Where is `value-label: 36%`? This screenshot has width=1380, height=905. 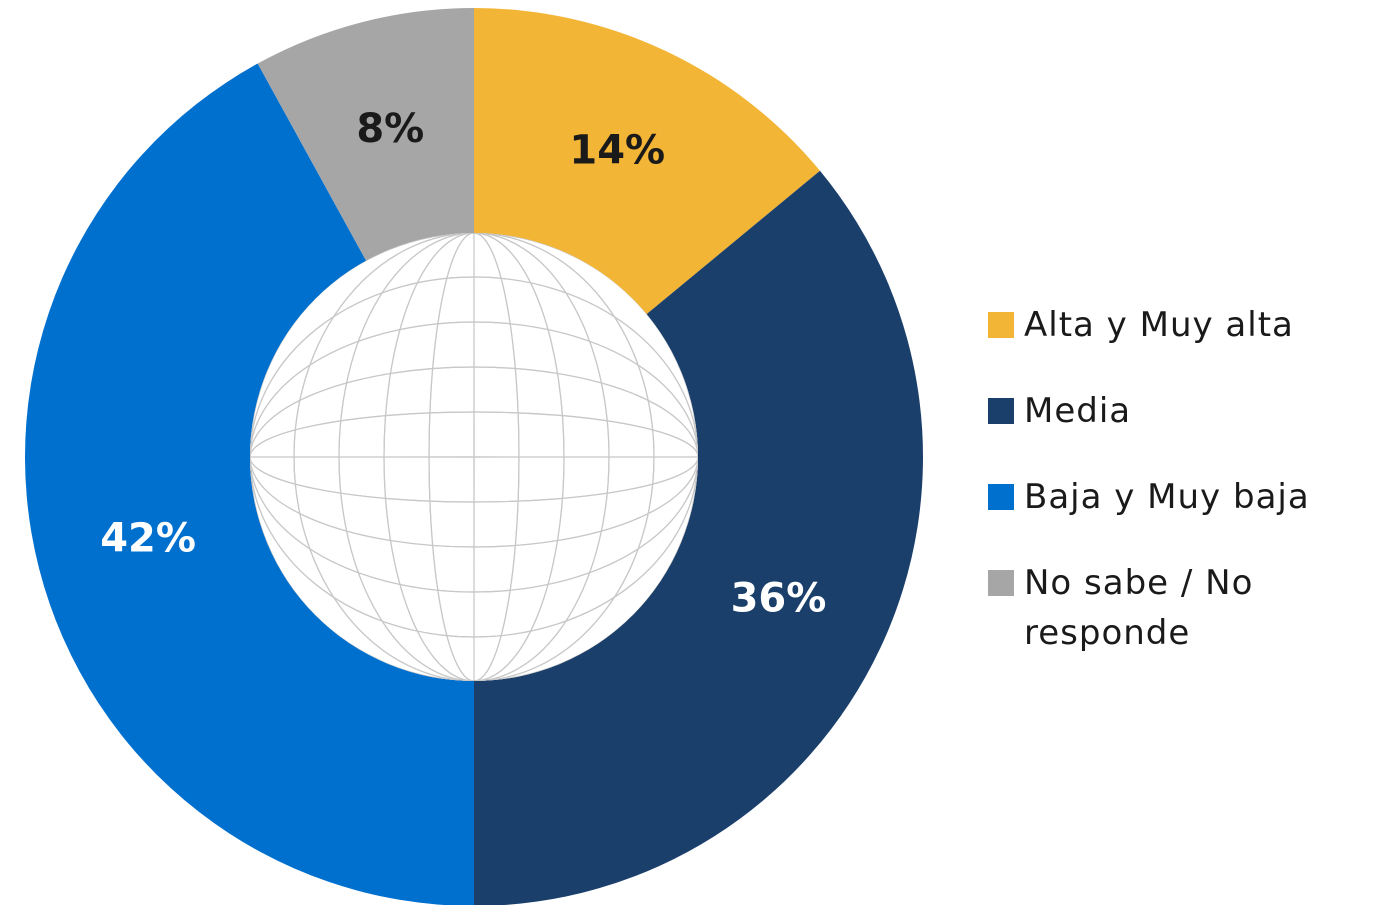
value-label: 36% is located at coordinates (779, 598).